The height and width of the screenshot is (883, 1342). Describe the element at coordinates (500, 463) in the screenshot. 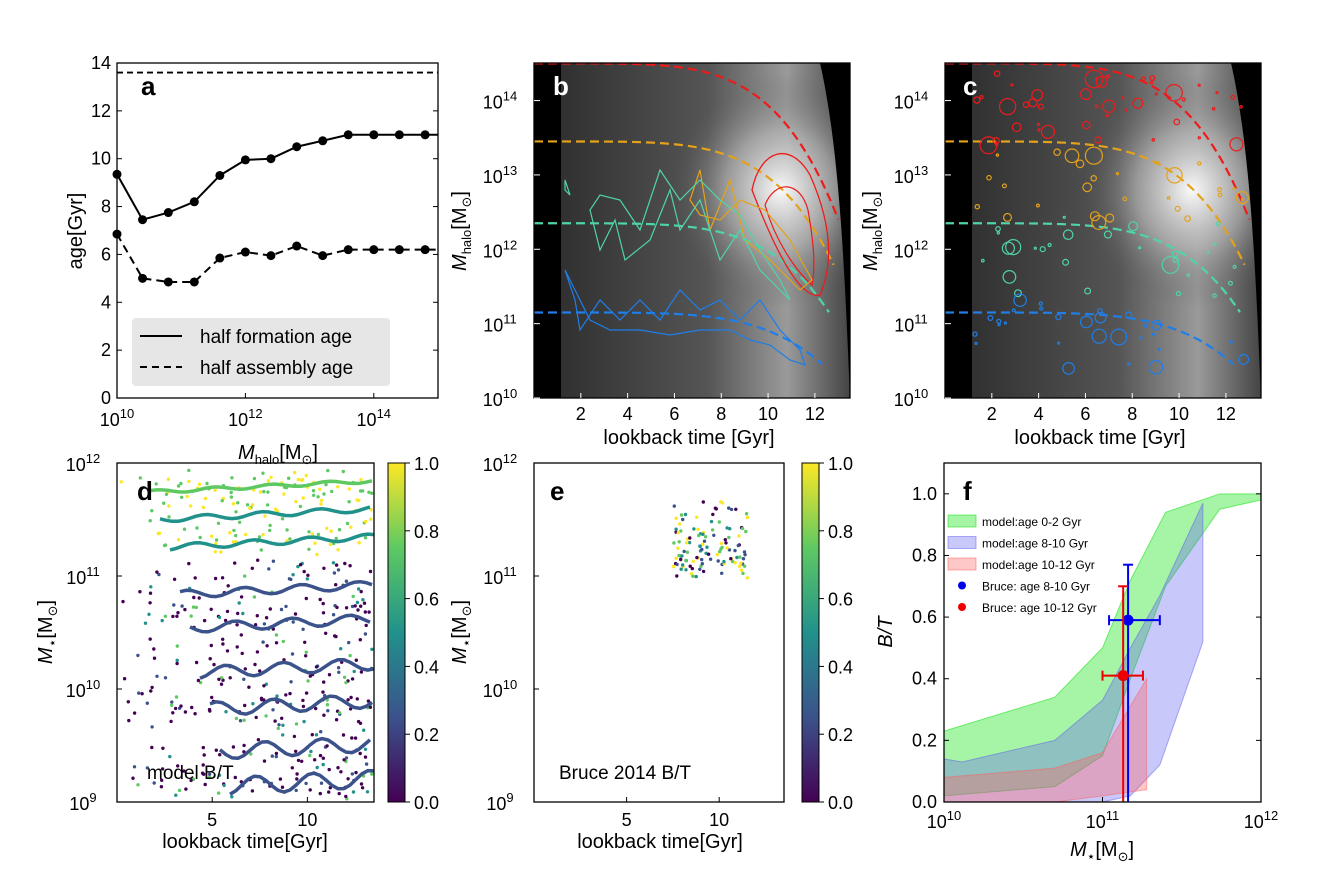

I see `tick-label: 1012` at that location.